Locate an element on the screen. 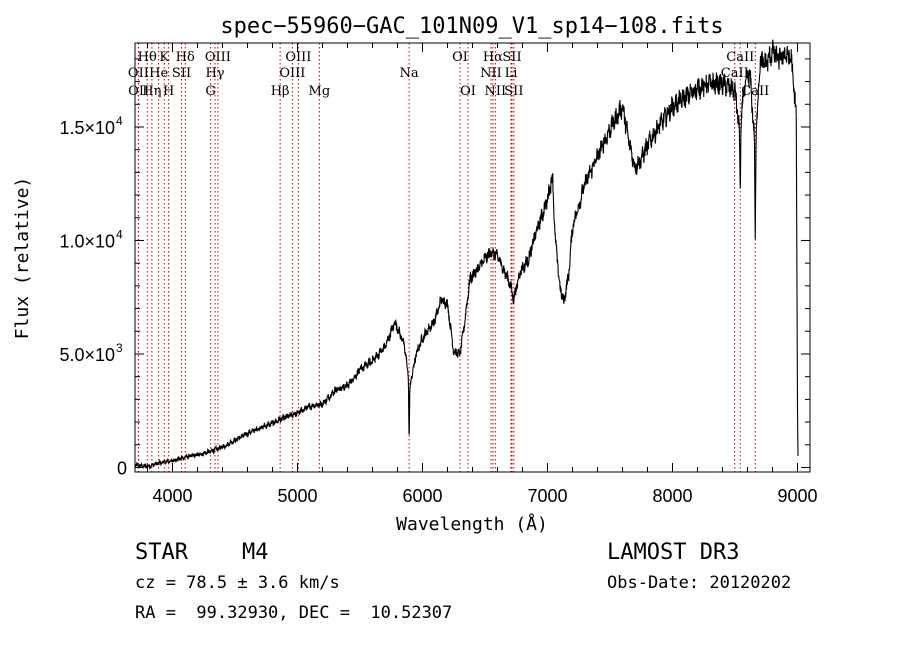 The height and width of the screenshot is (649, 900). coordinates: RA = 99.32930, DEC = 10.52307 is located at coordinates (294, 613).